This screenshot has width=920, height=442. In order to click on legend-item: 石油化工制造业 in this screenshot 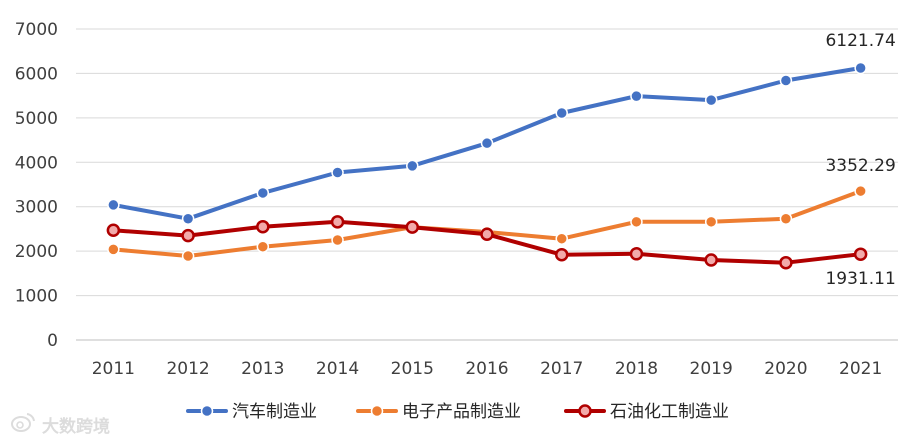, I will do `click(646, 412)`.